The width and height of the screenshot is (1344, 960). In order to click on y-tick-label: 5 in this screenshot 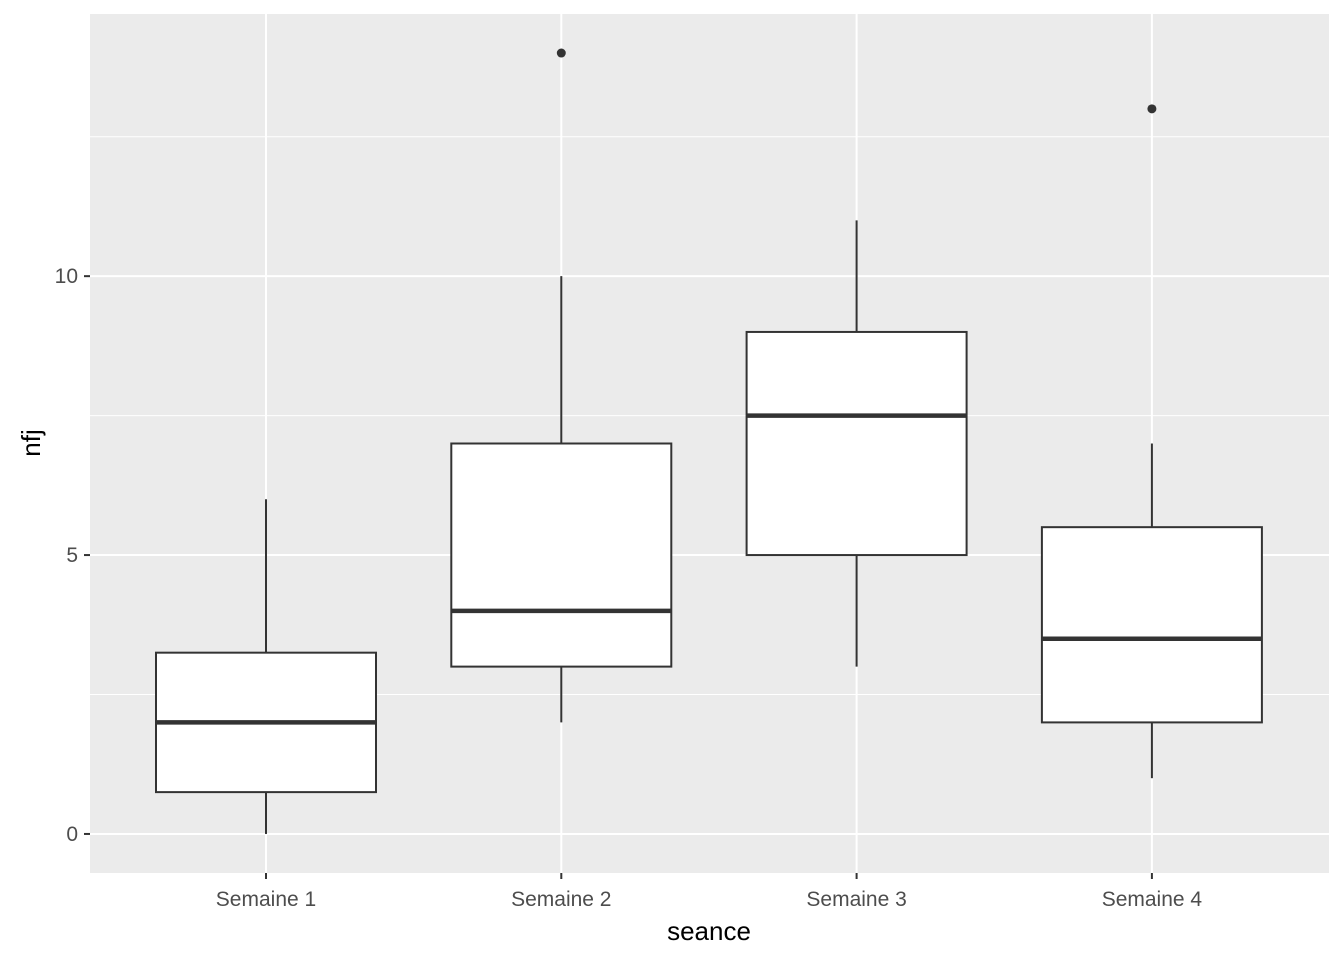, I will do `click(72, 555)`.